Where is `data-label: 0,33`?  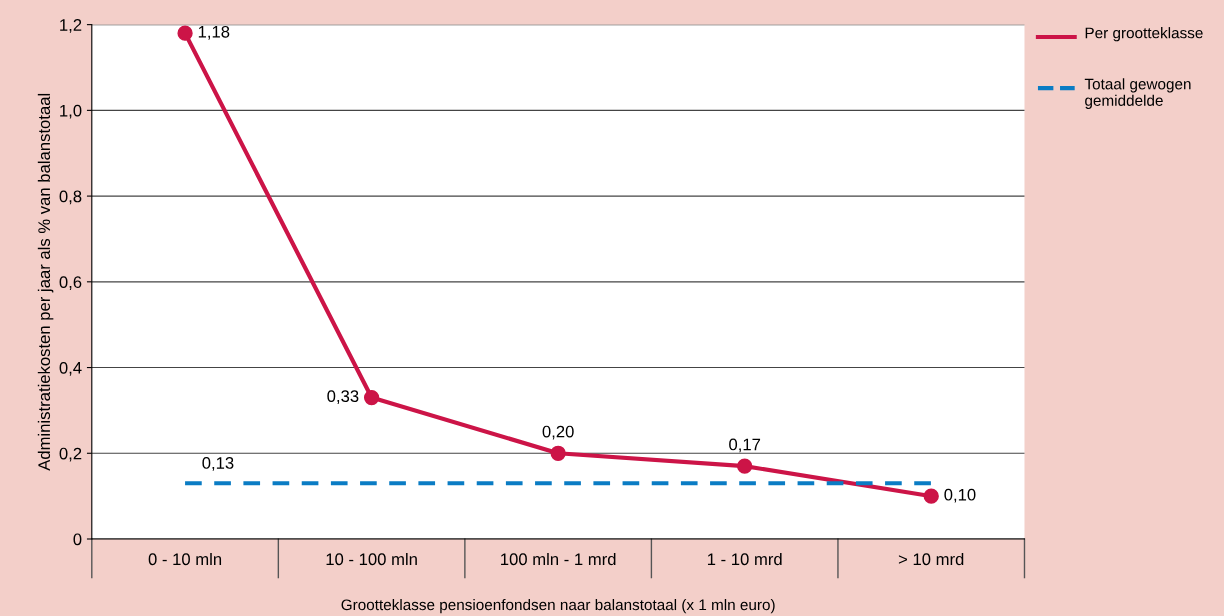 data-label: 0,33 is located at coordinates (343, 397).